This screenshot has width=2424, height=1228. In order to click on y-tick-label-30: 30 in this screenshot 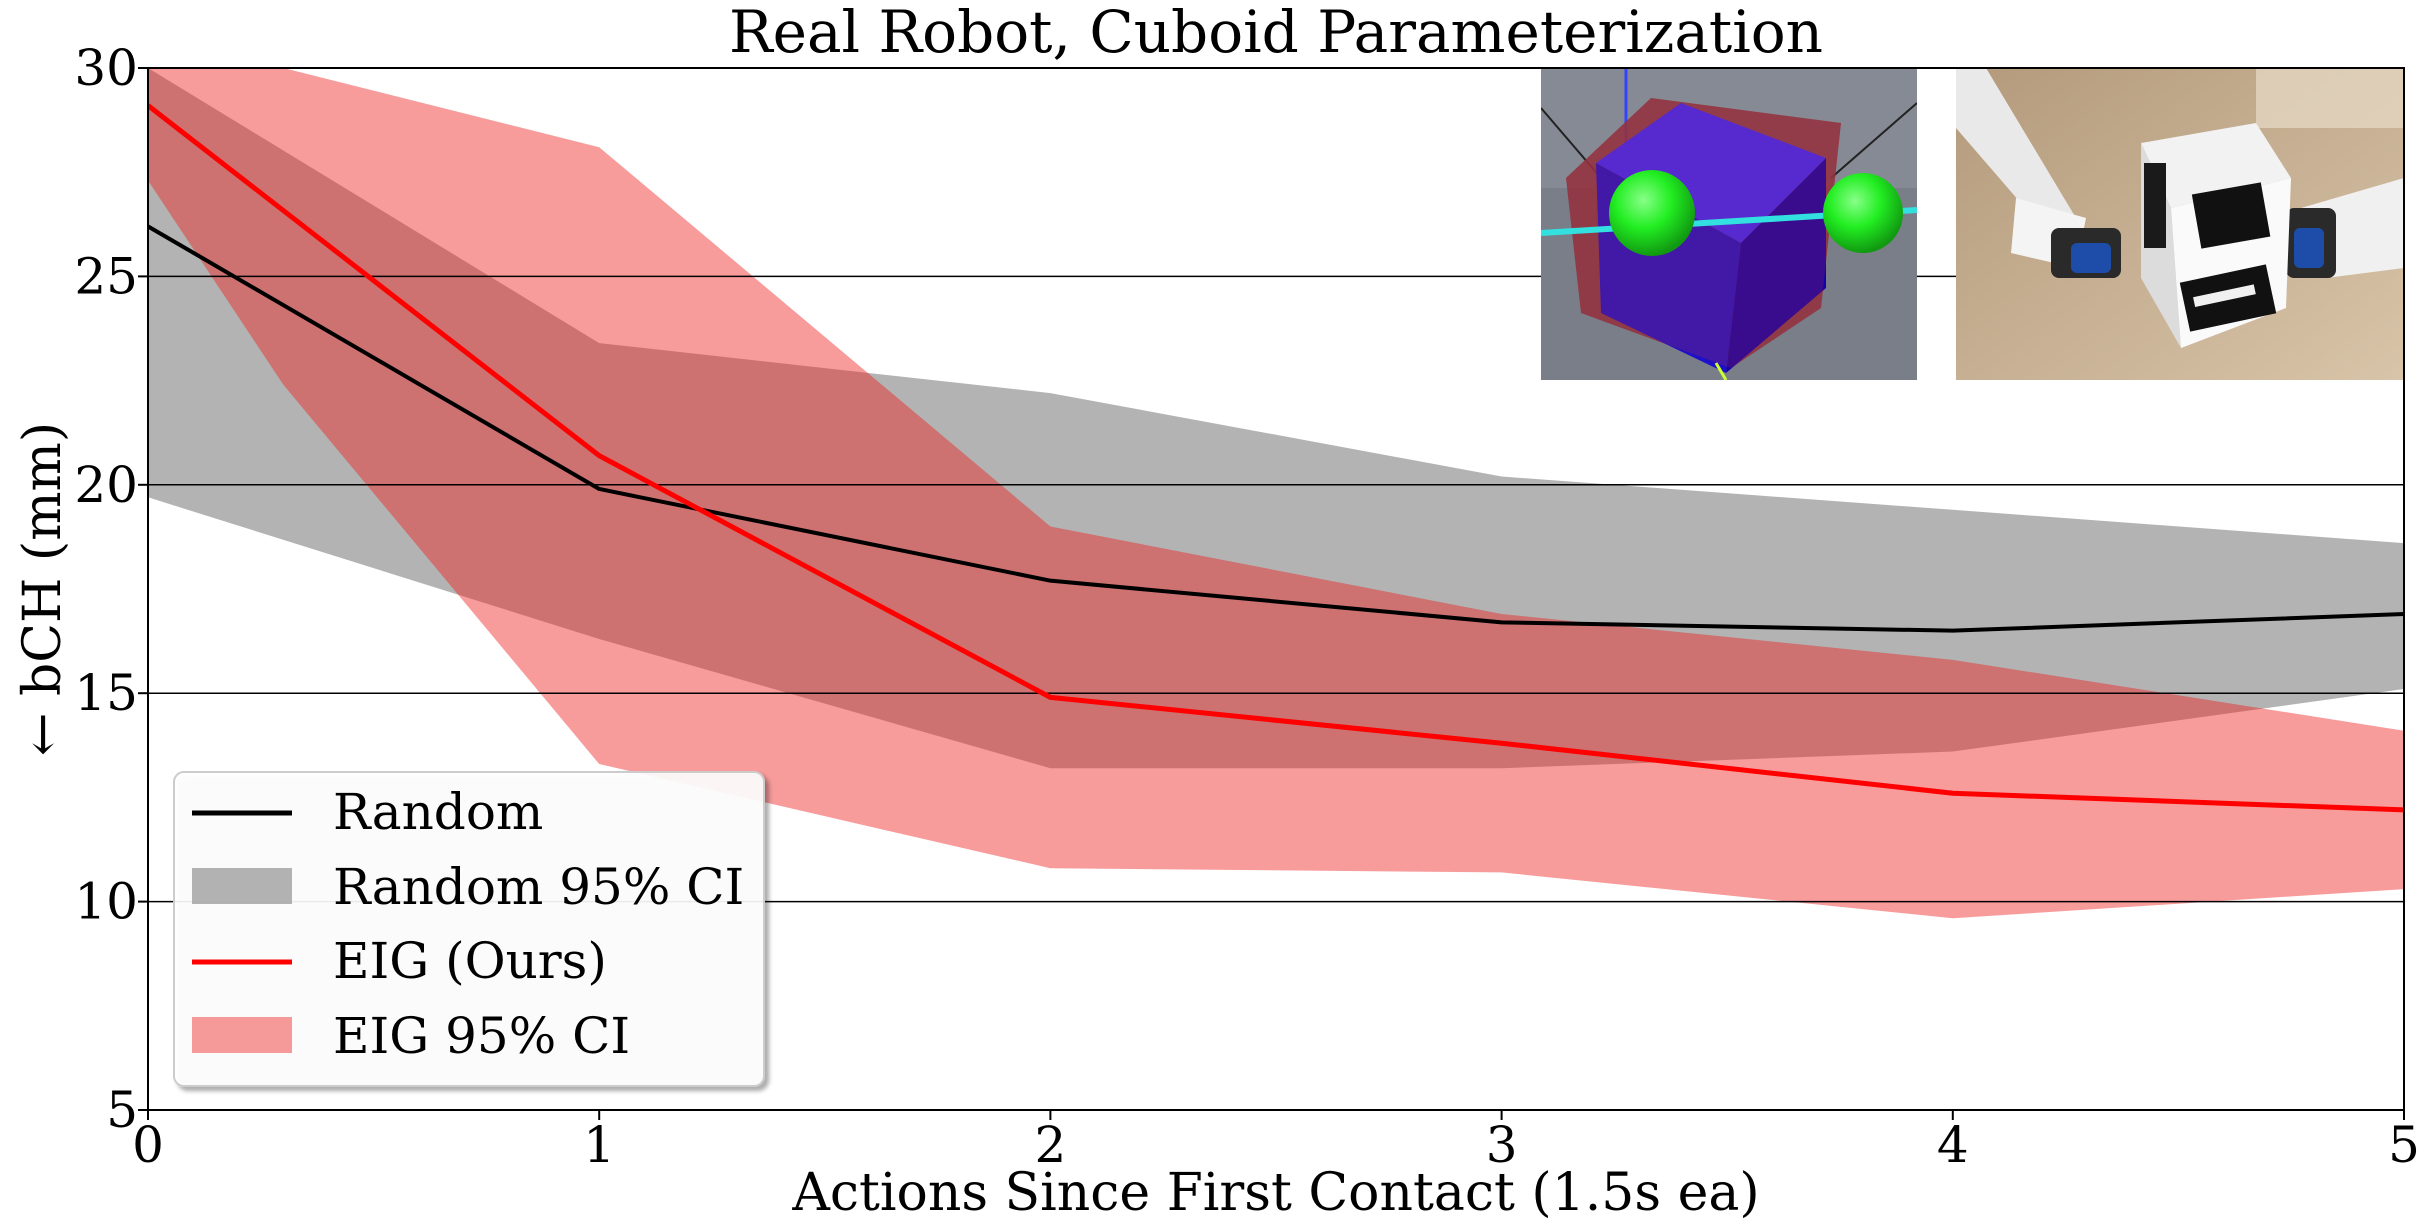, I will do `click(106, 68)`.